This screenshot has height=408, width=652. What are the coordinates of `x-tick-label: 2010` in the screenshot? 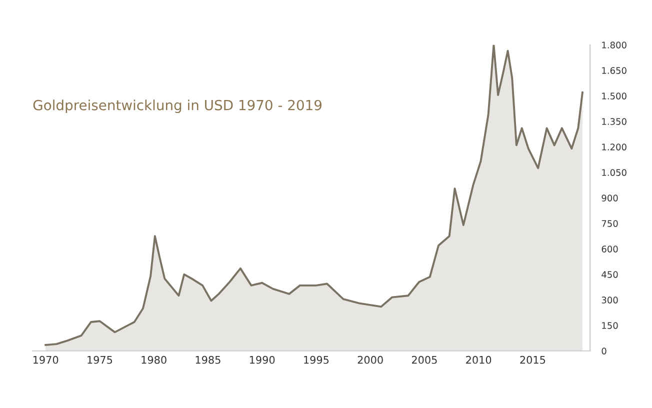 It's located at (479, 360).